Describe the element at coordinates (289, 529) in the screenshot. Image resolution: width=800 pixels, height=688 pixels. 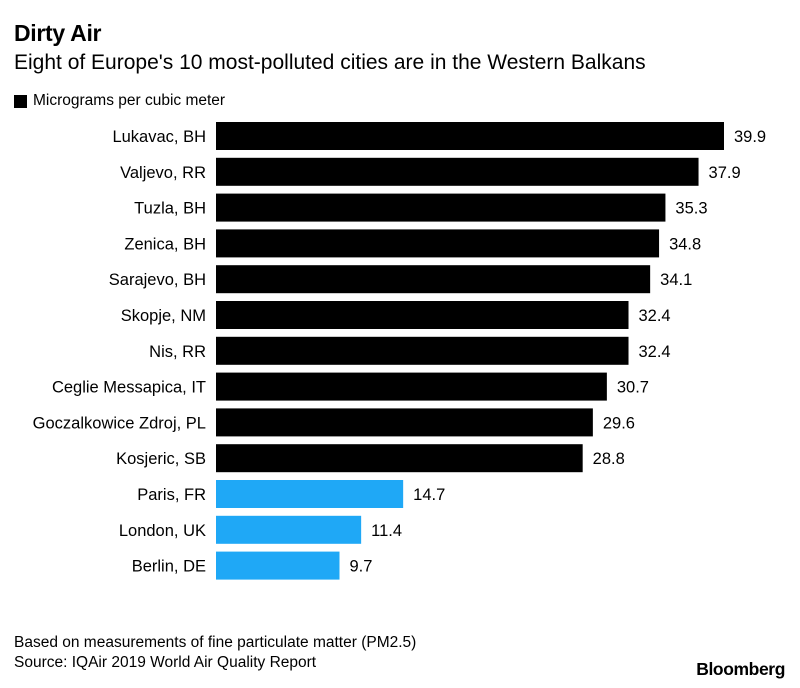
I see `bar-london-uk` at that location.